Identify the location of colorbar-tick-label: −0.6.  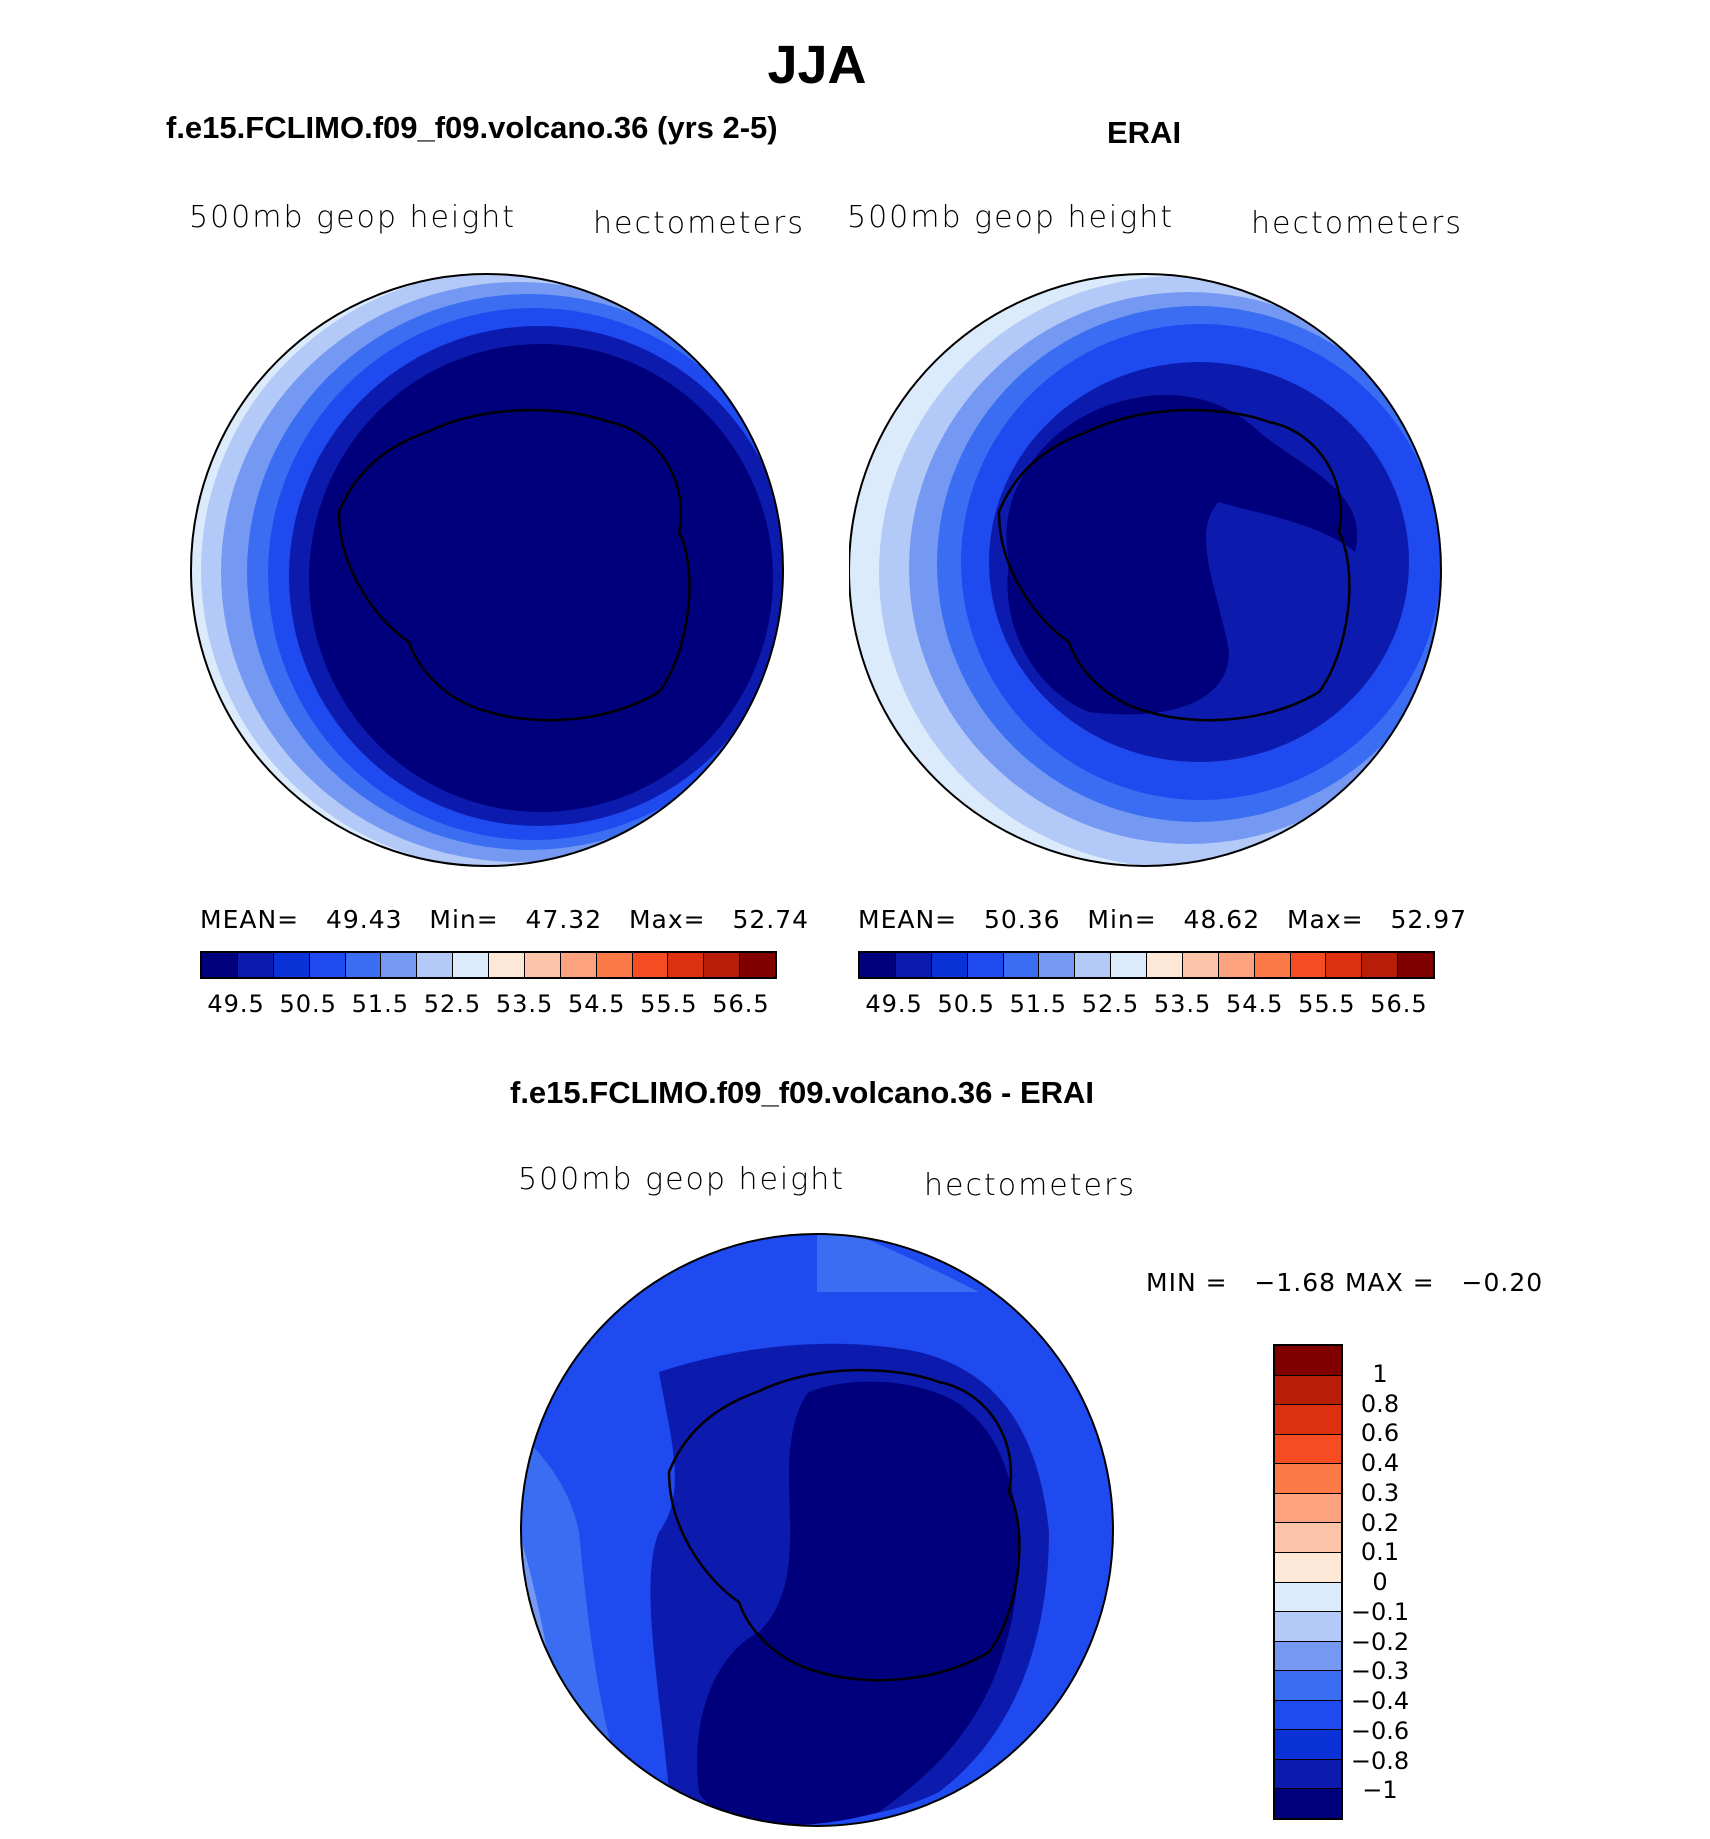
(1380, 1730).